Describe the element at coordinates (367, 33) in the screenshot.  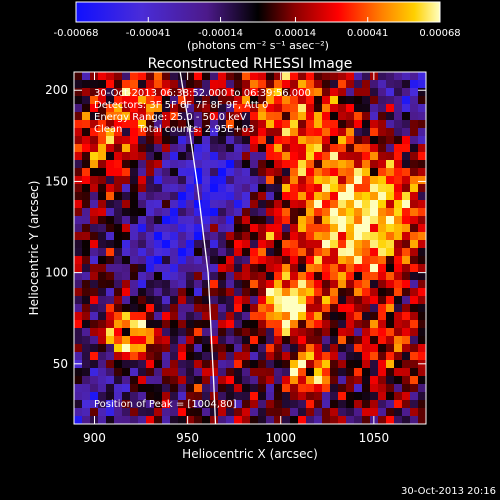
I see `colorbar-tick-label: 0.00041` at that location.